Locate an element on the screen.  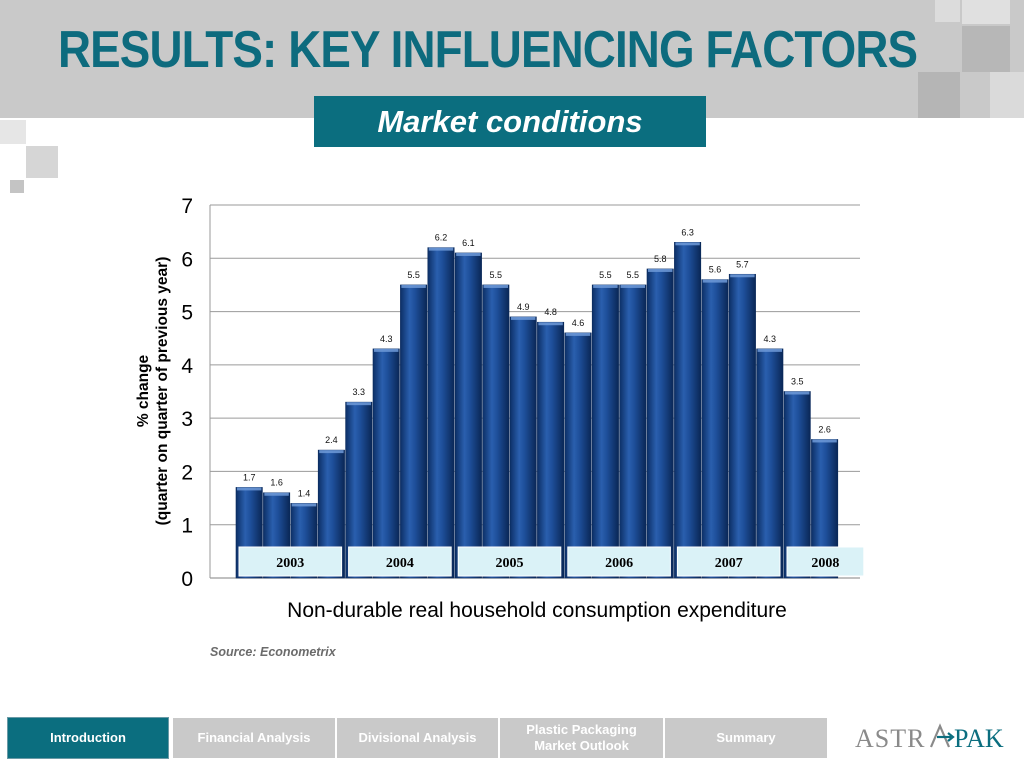
y-axis-label-line1: % change is located at coordinates (143, 390).